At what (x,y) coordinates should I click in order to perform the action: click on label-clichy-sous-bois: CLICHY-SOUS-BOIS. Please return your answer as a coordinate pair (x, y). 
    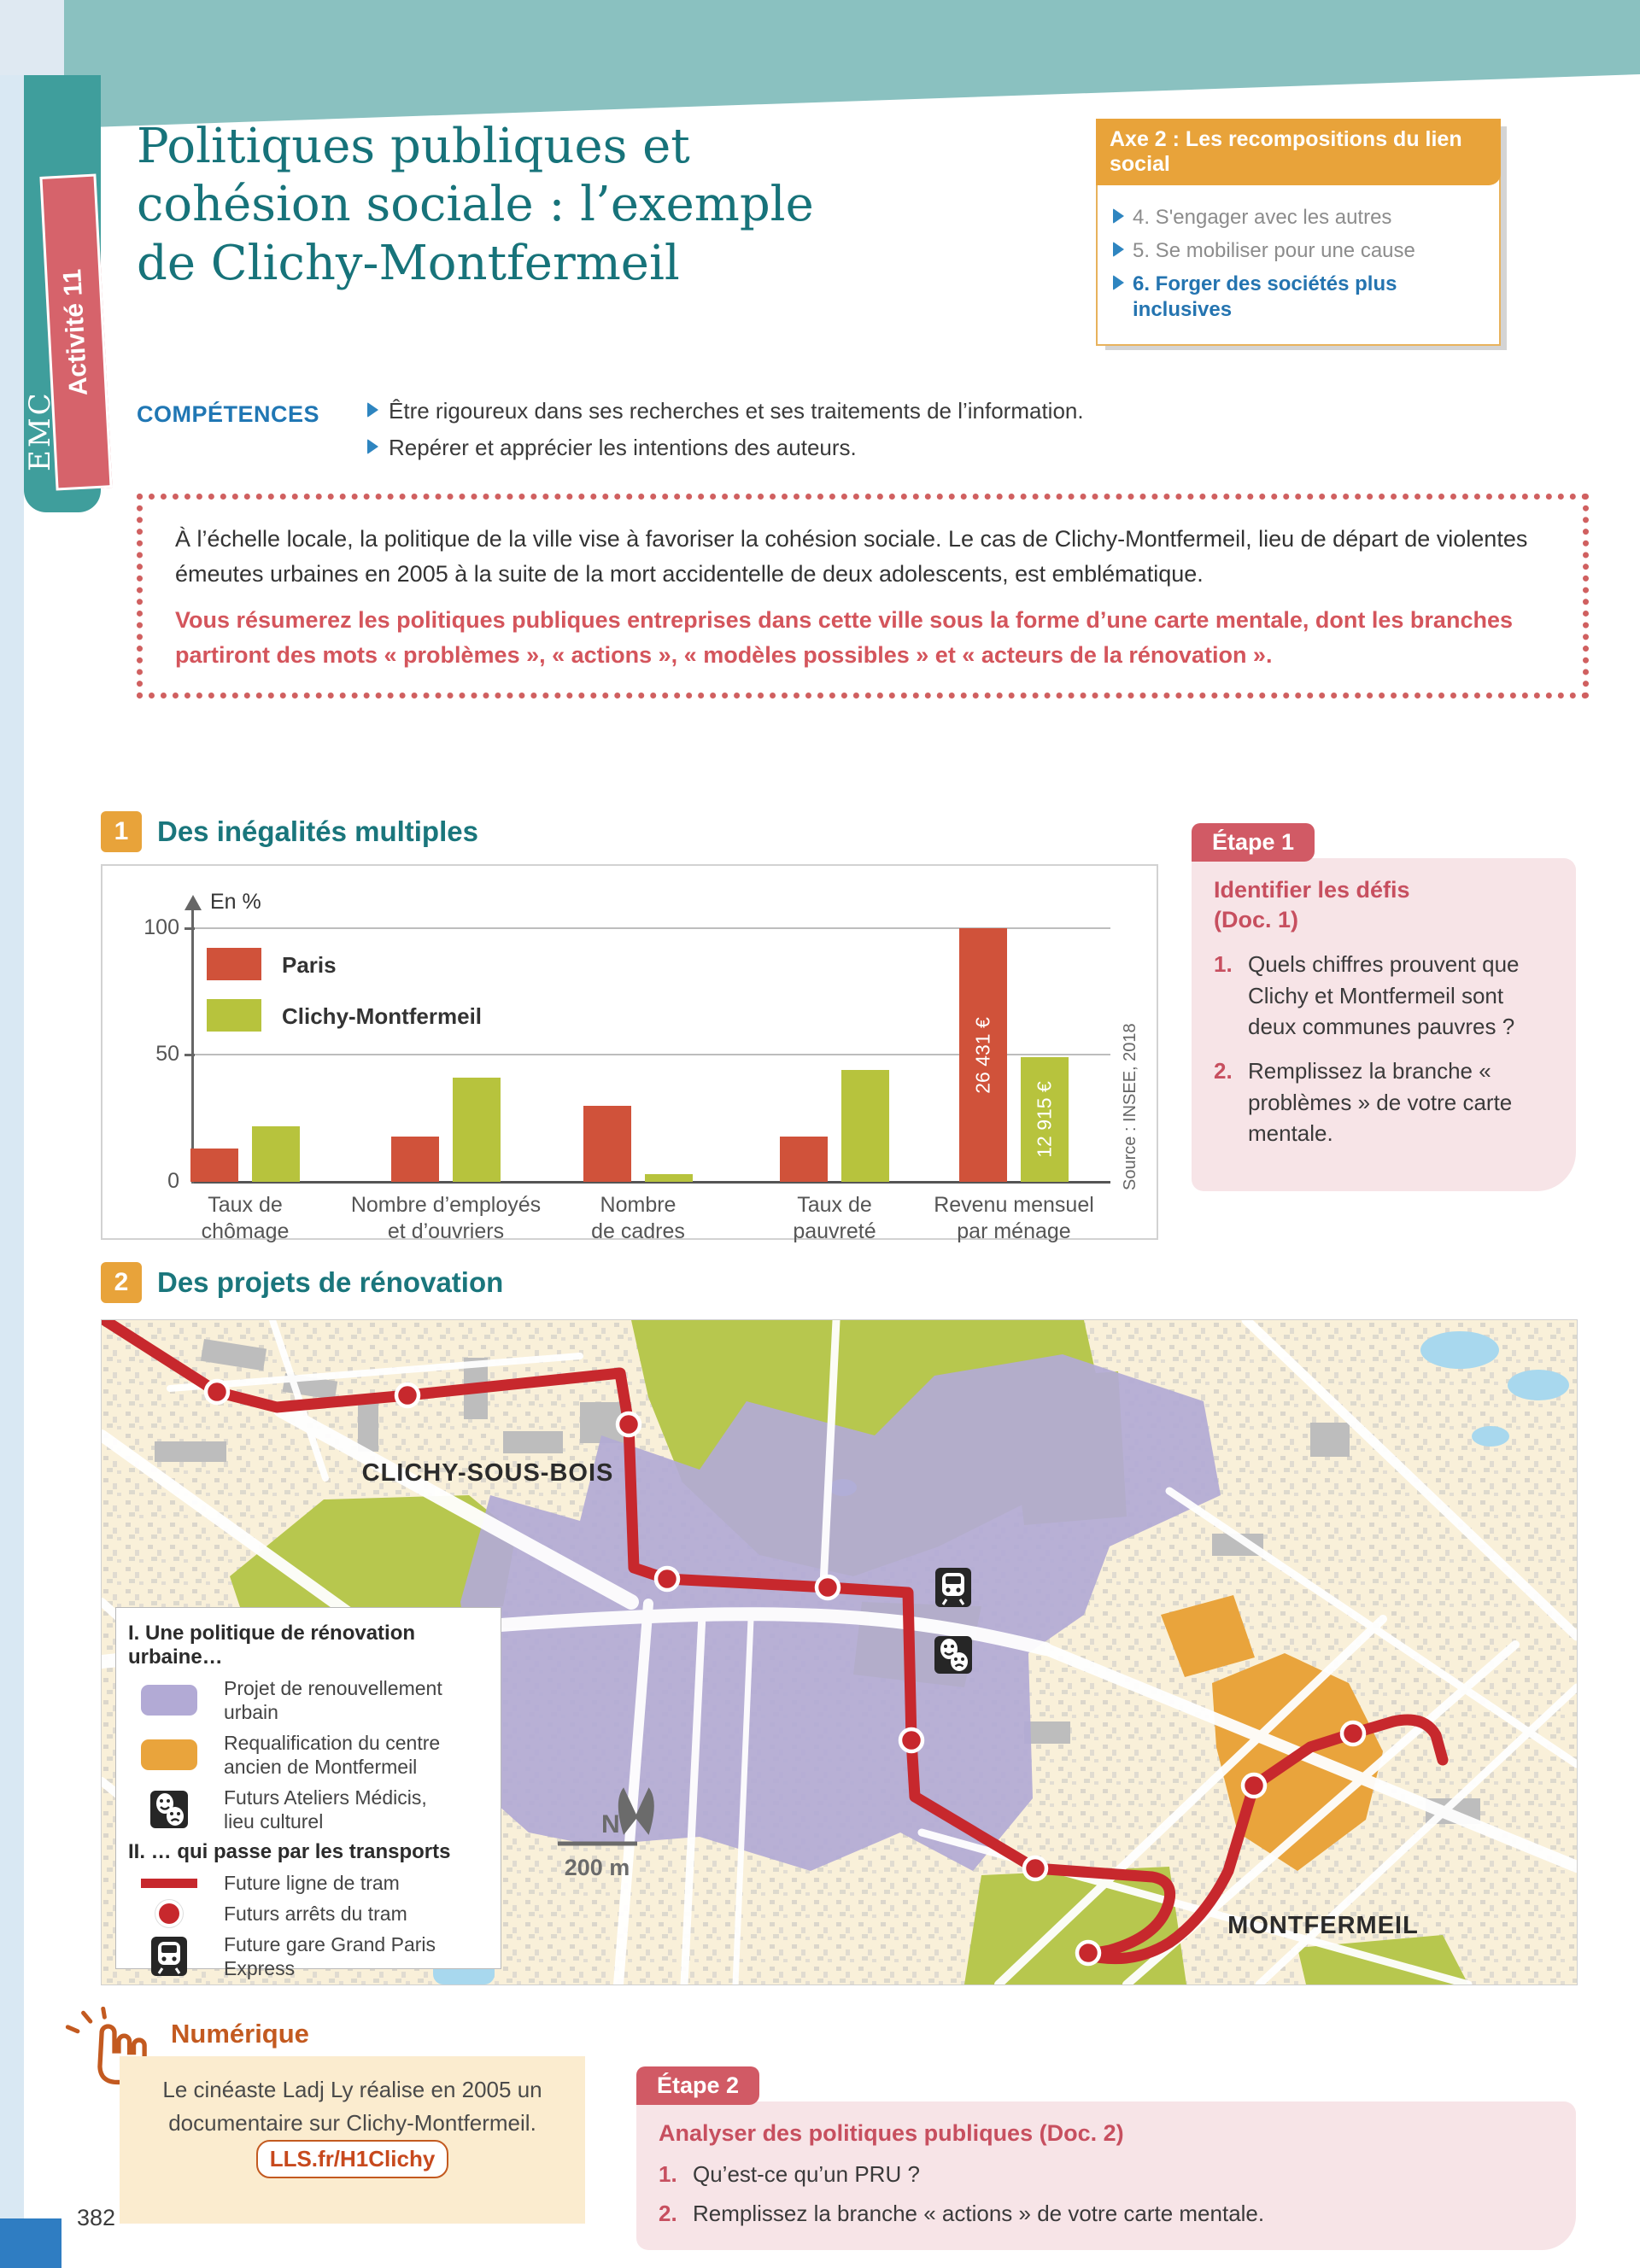
    Looking at the image, I should click on (488, 1473).